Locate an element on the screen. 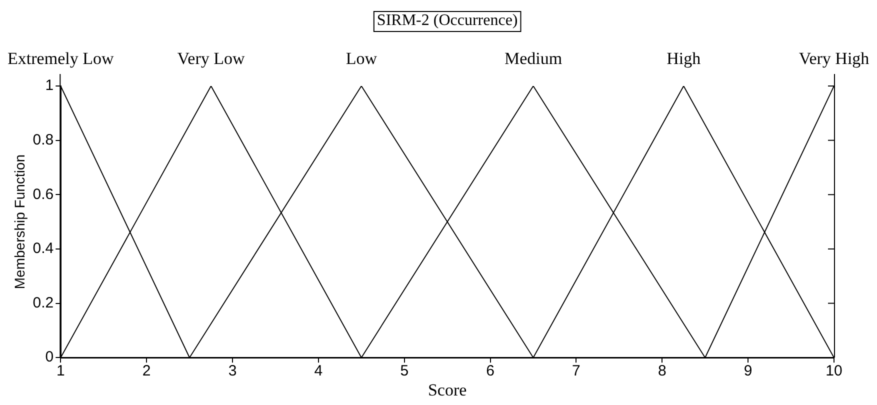 The width and height of the screenshot is (877, 405). series-label: Low is located at coordinates (362, 58).